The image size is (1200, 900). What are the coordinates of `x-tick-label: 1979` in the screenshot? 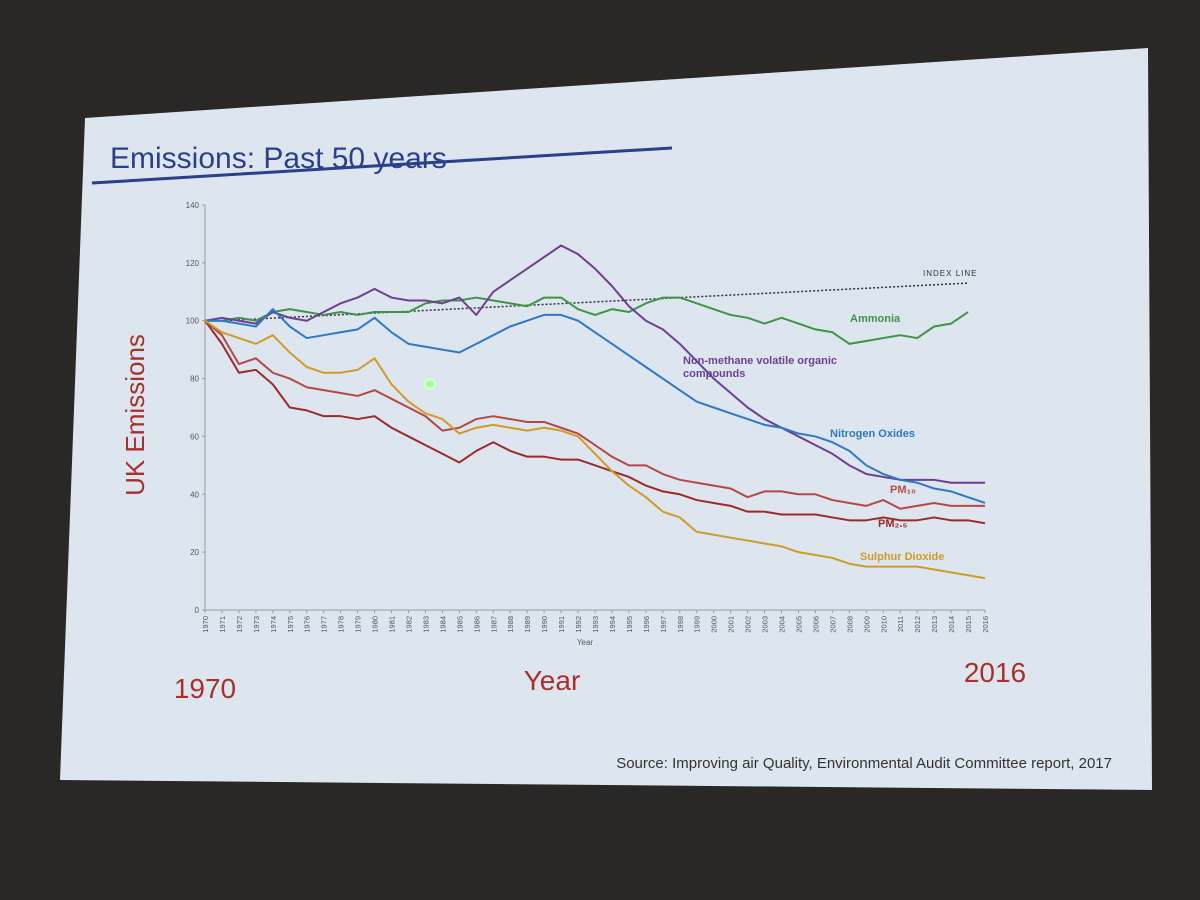 It's located at (358, 624).